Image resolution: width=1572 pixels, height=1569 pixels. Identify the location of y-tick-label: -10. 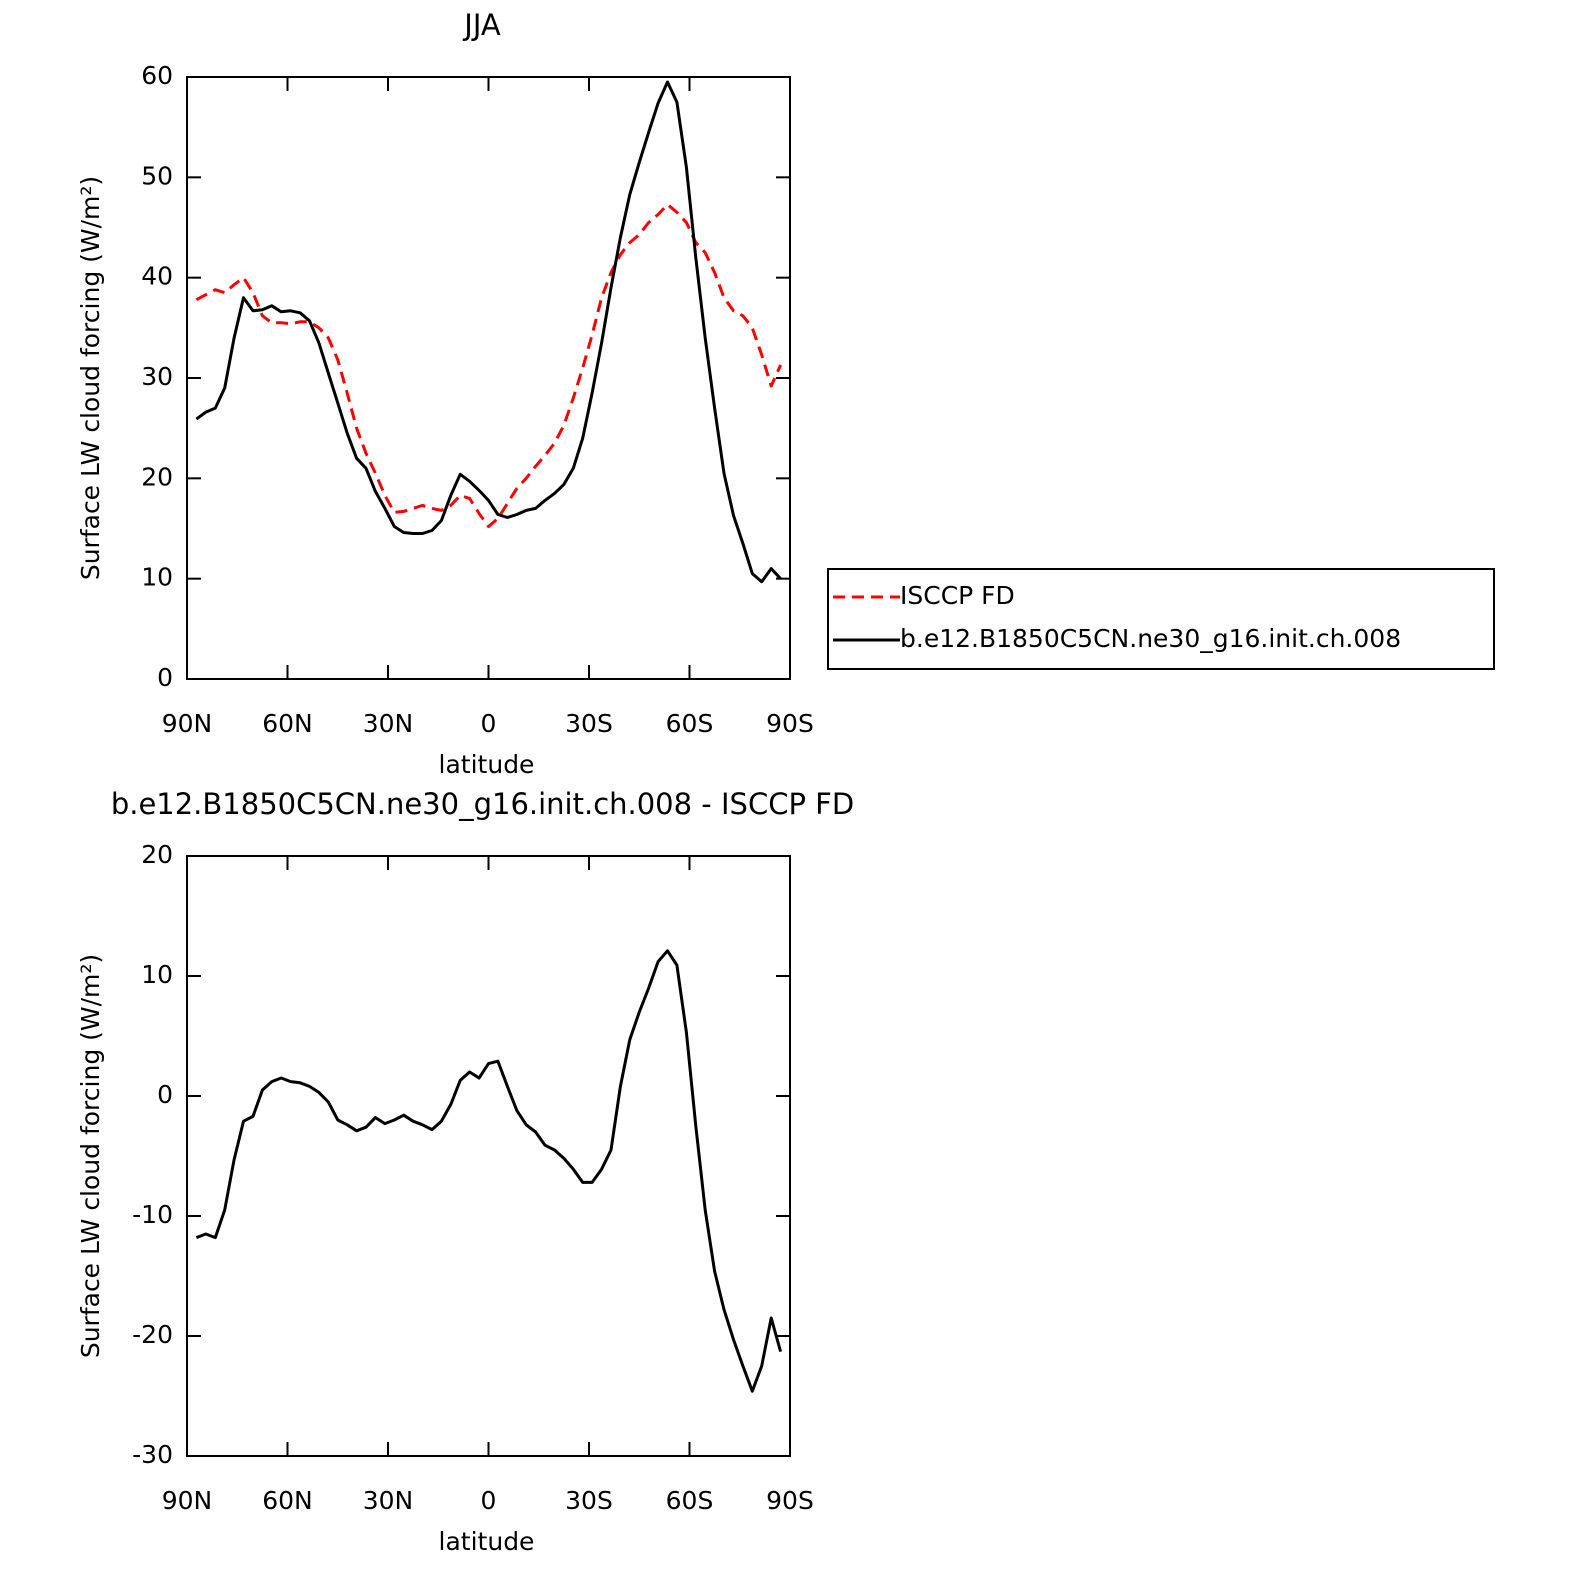
(152, 1214).